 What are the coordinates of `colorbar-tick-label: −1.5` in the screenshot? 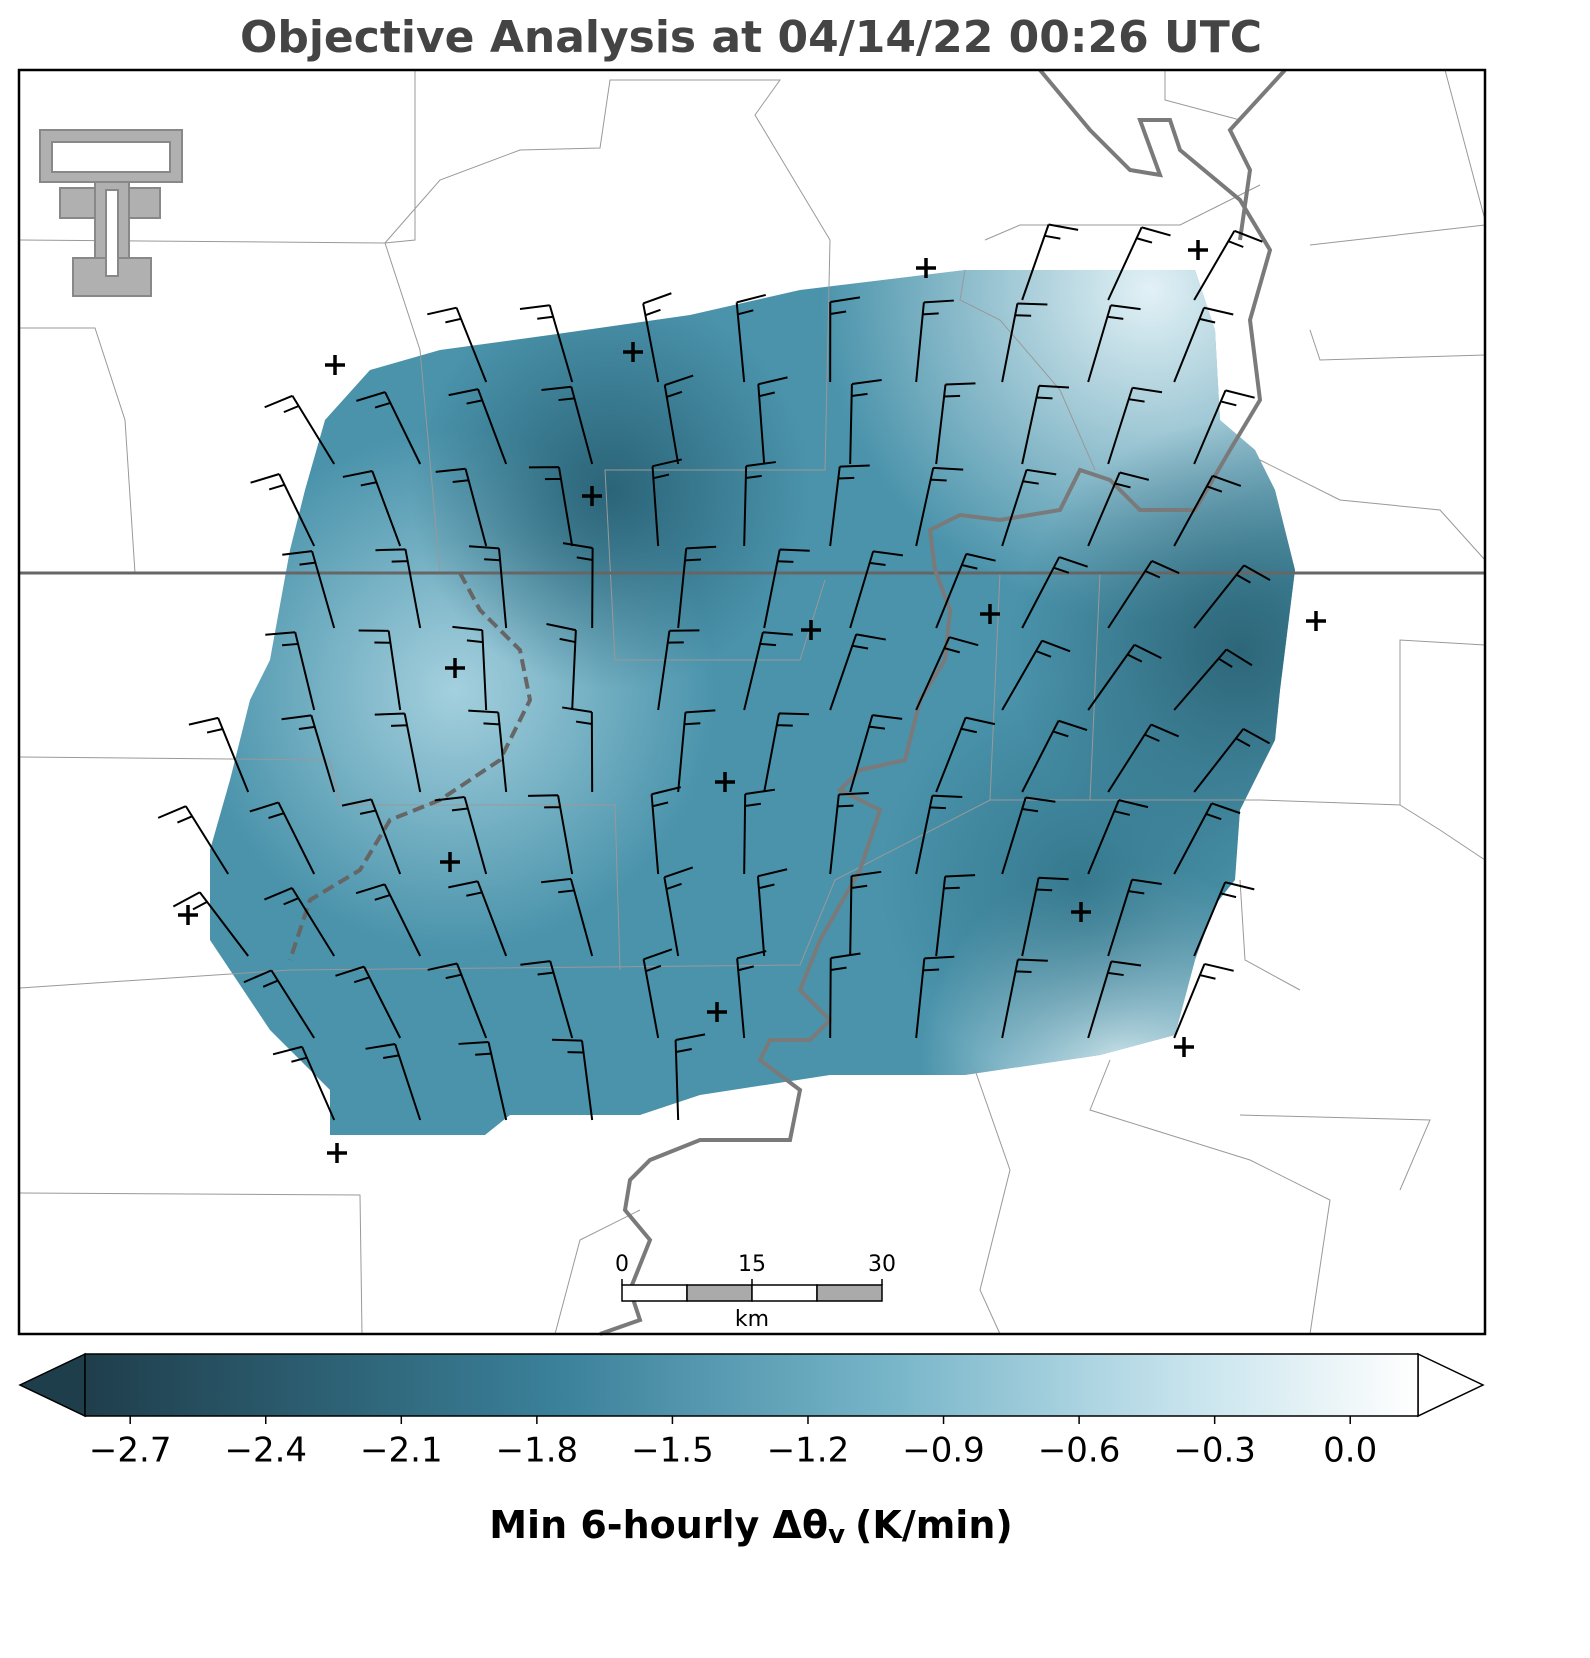 It's located at (672, 1451).